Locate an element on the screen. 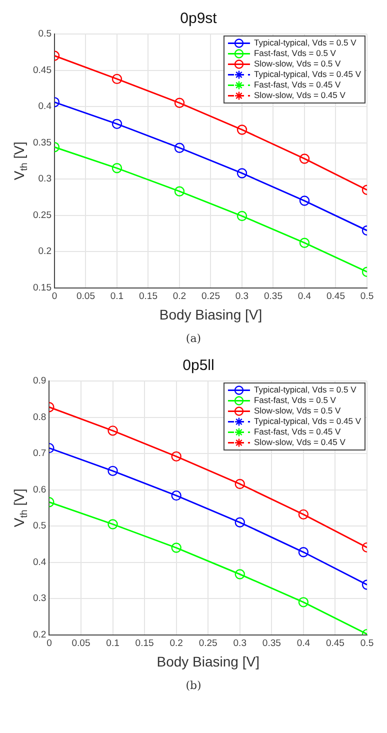  text: (a) is located at coordinates (193, 339).